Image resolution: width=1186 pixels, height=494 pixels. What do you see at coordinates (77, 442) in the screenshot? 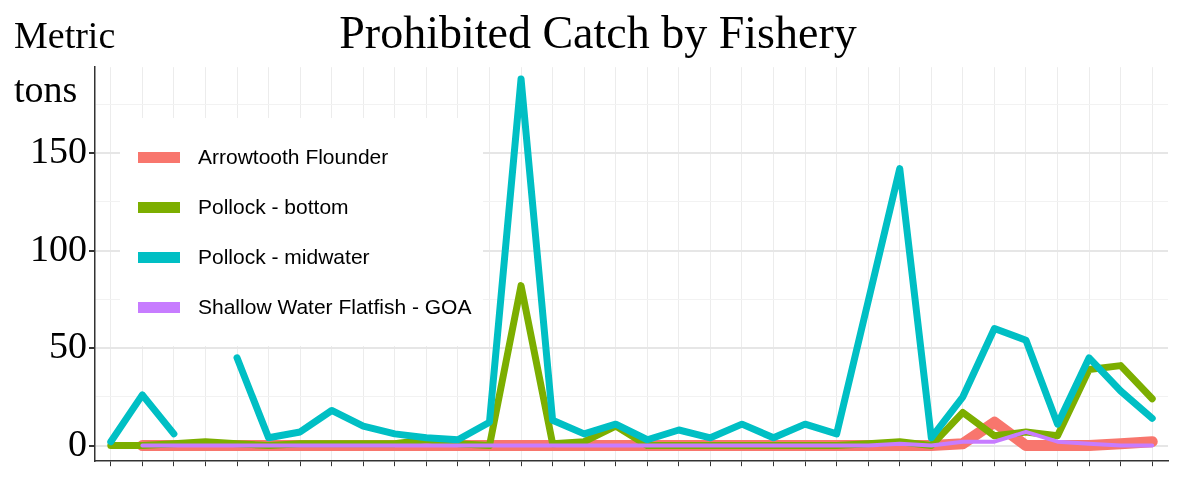
I see `y-tick-label: 0` at bounding box center [77, 442].